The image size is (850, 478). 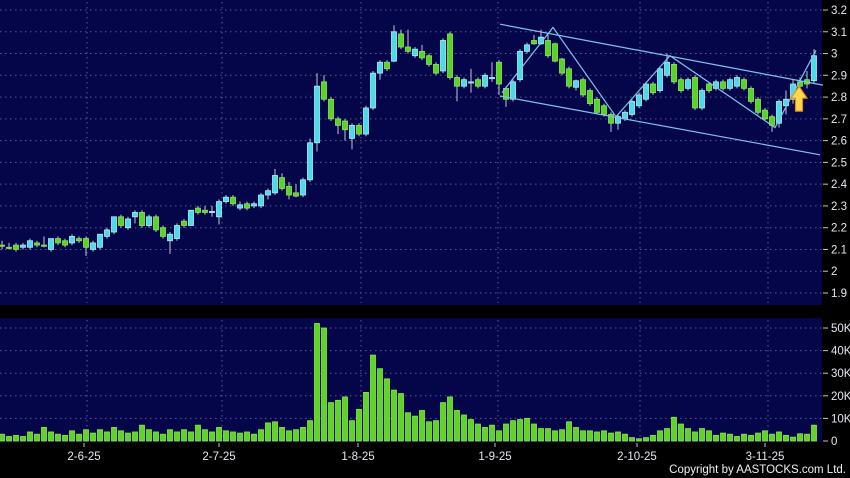 What do you see at coordinates (799, 98) in the screenshot?
I see `up-arrow-icon` at bounding box center [799, 98].